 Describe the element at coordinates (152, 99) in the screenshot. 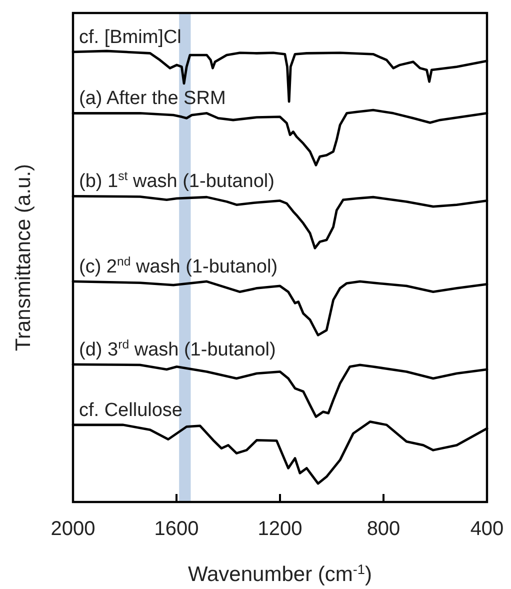

I see `series-label: (a) After the SRM` at that location.